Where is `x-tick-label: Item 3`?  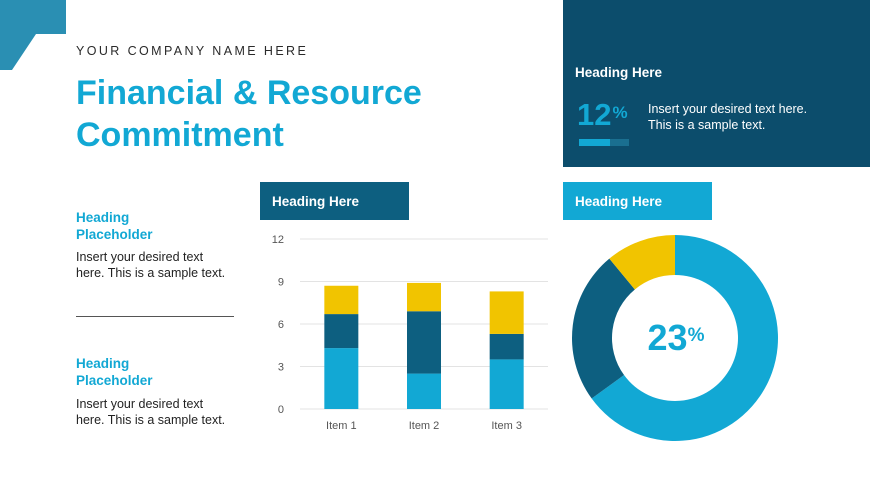 x-tick-label: Item 3 is located at coordinates (506, 426).